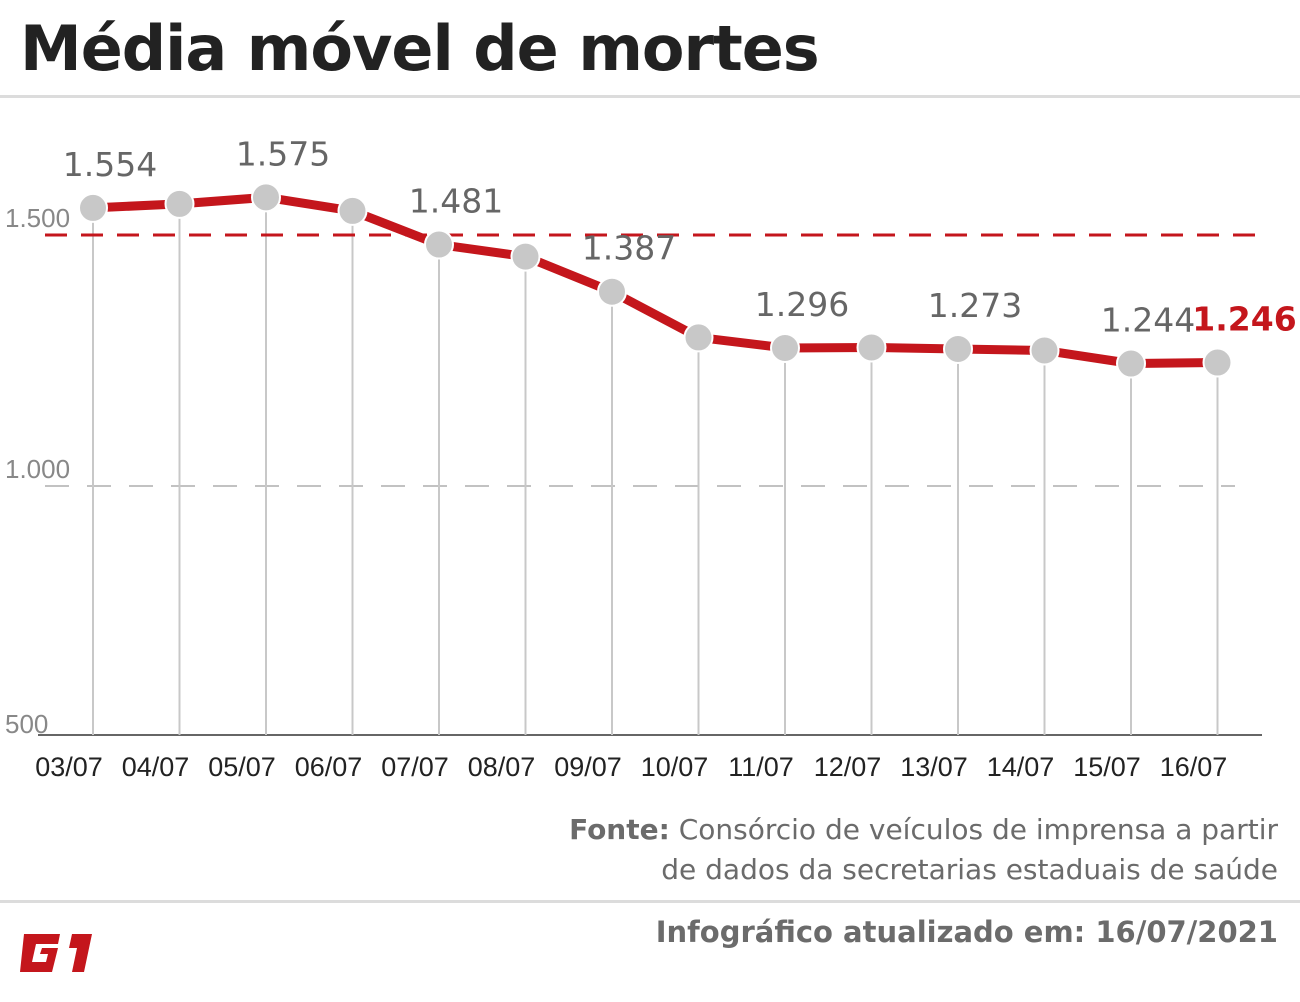 The image size is (1300, 1002). What do you see at coordinates (456, 201) in the screenshot?
I see `data-label: 1.481` at bounding box center [456, 201].